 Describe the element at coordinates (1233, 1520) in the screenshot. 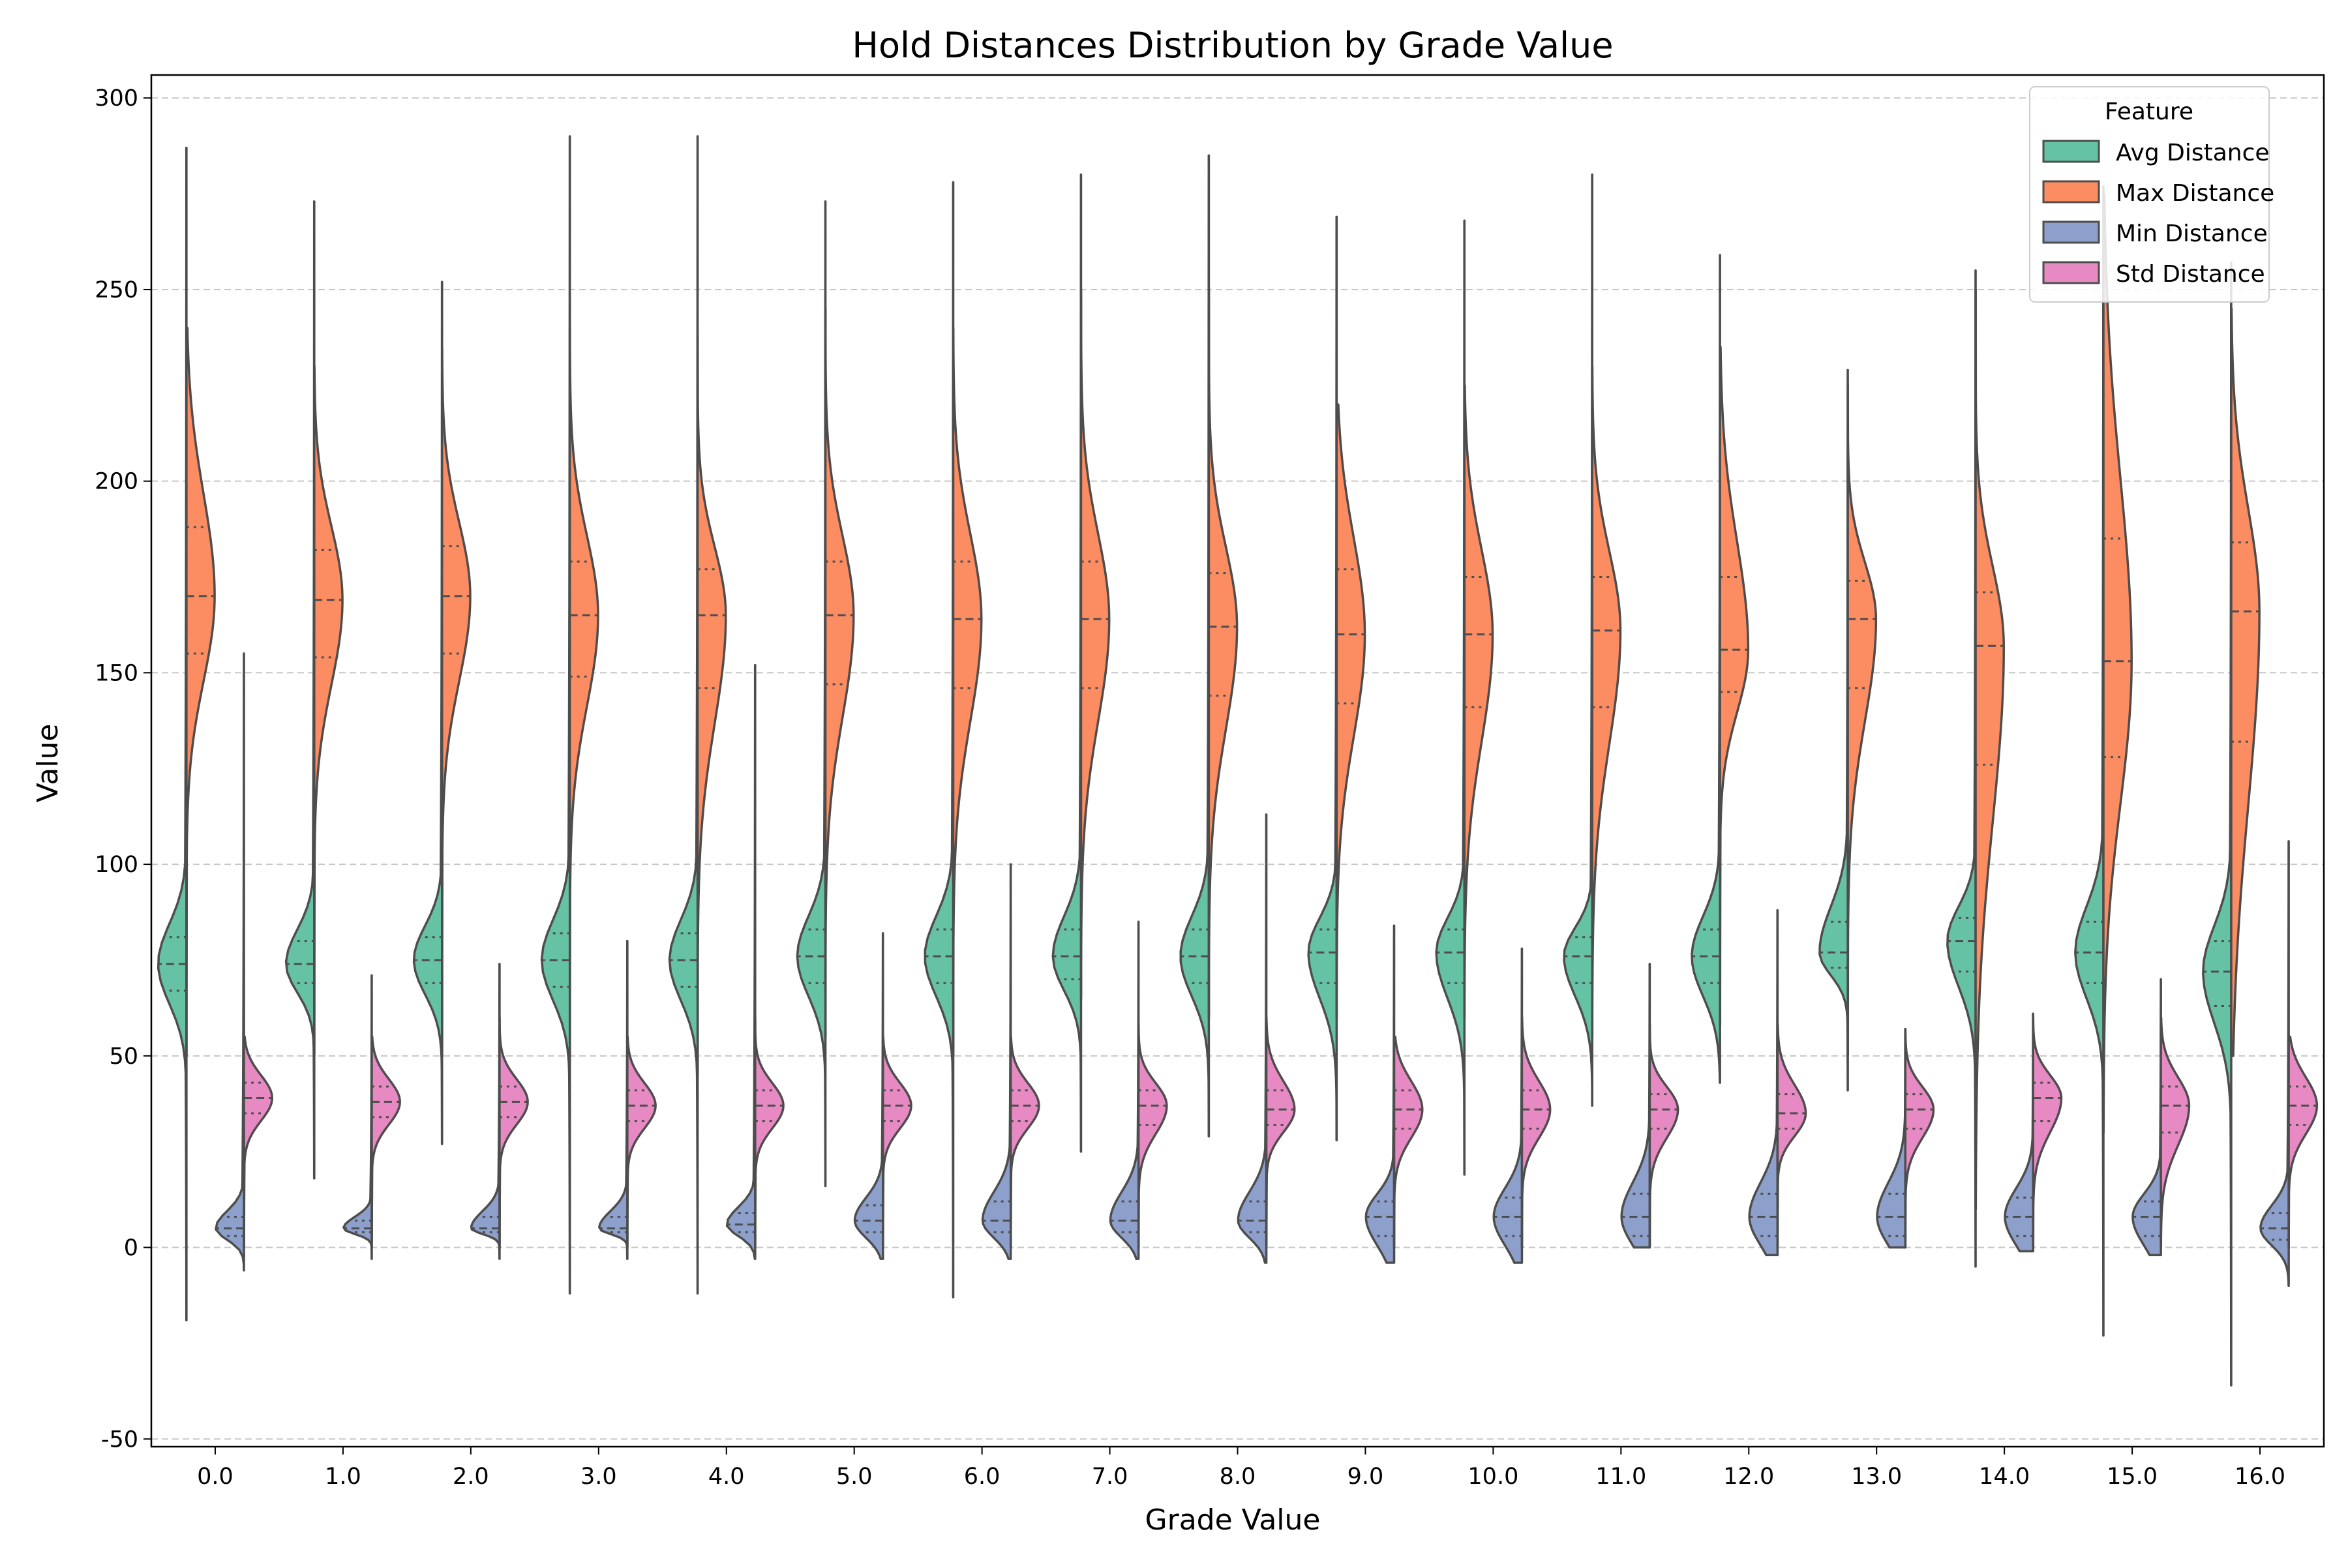

I see `x-axis-title: Grade Value` at that location.